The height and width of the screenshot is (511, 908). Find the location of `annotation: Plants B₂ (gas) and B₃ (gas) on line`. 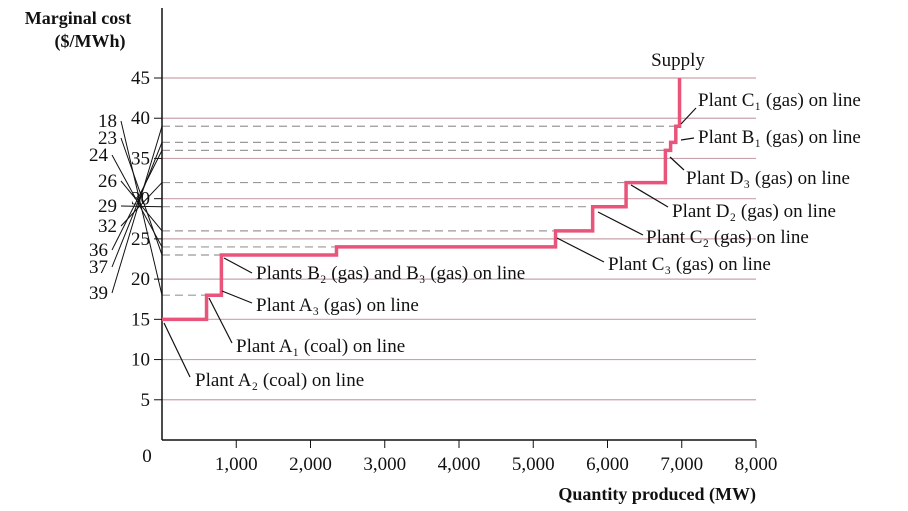

annotation: Plants B₂ (gas) and B₃ (gas) on line is located at coordinates (390, 273).